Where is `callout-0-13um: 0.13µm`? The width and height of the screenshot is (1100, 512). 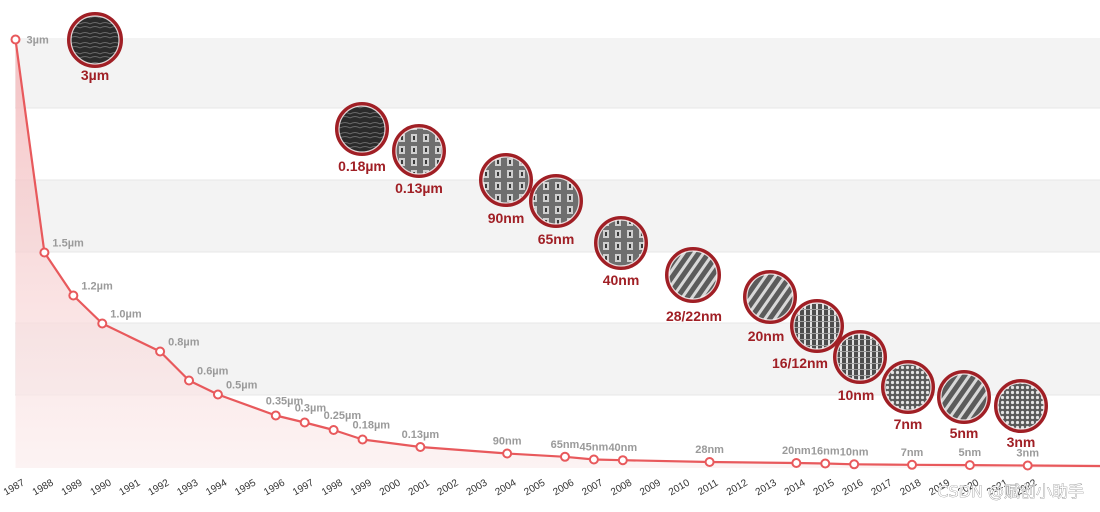 callout-0-13um: 0.13µm is located at coordinates (419, 160).